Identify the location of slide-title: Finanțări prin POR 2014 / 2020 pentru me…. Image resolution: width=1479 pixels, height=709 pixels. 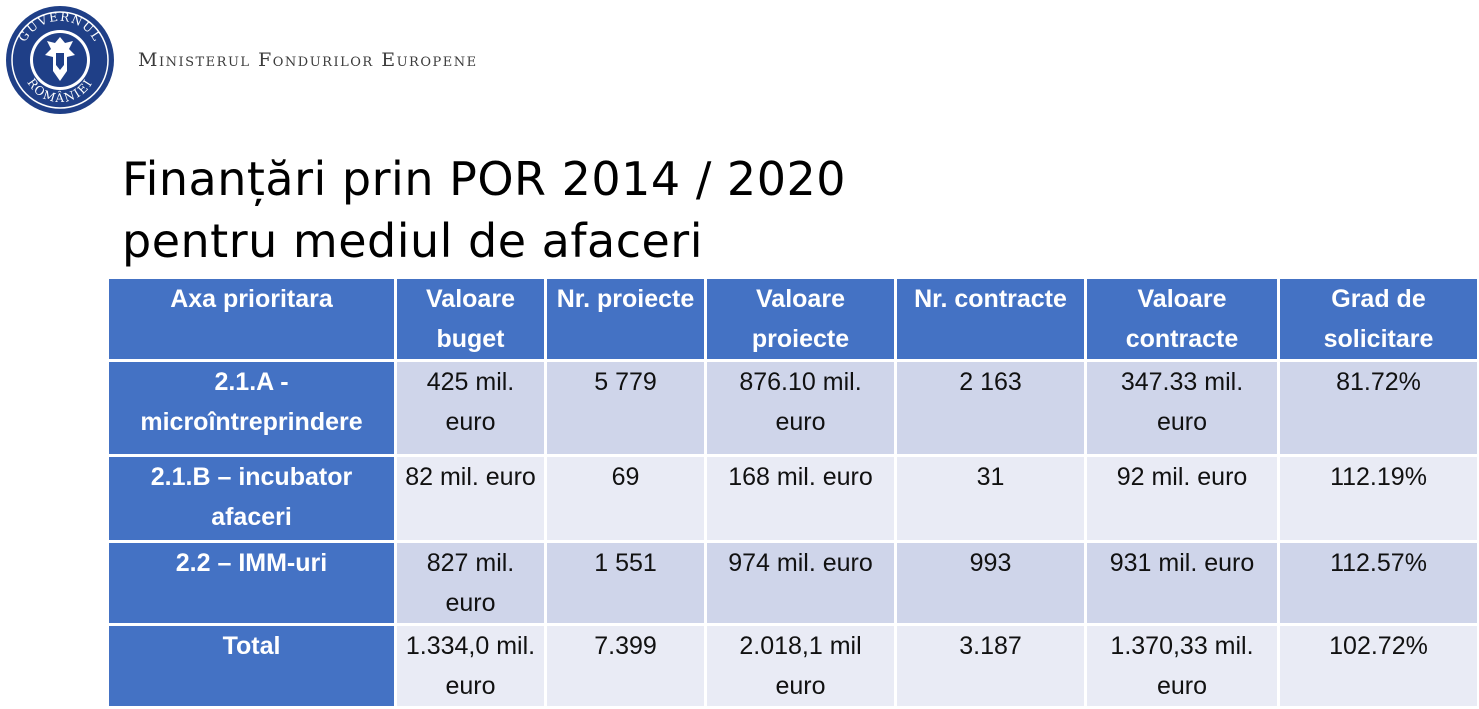
(484, 210).